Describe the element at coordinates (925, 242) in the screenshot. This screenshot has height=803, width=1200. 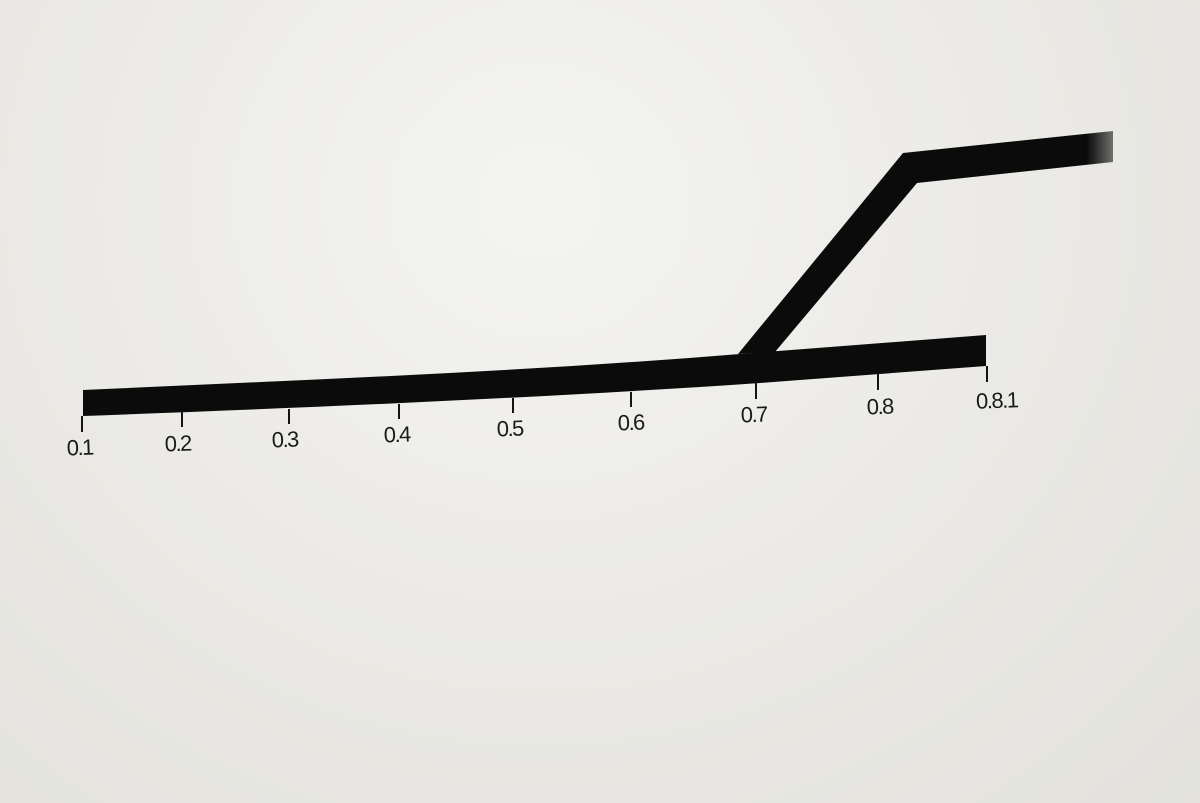
I see `branch-line` at that location.